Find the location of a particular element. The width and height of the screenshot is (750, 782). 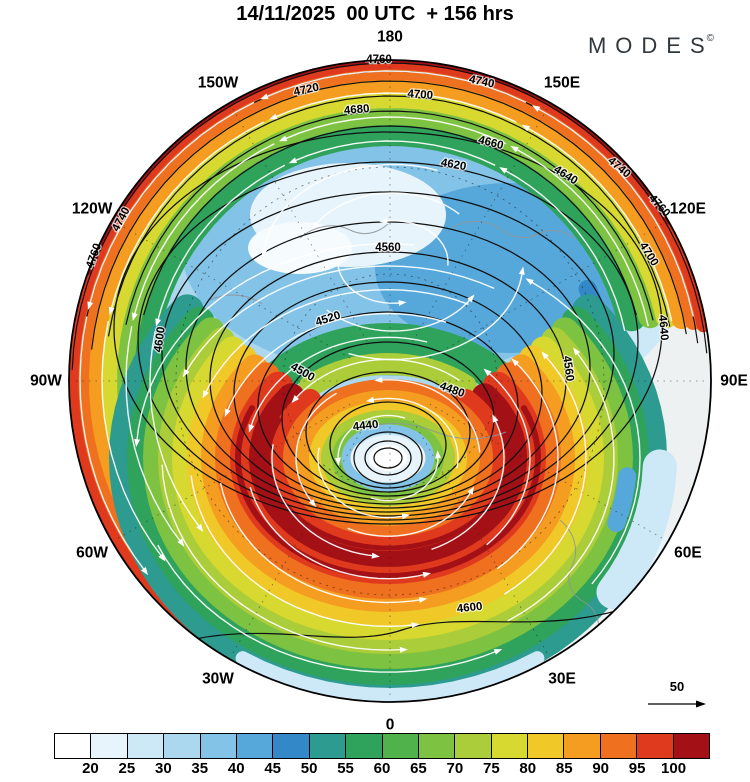

contour-label: 4560 is located at coordinates (388, 248).